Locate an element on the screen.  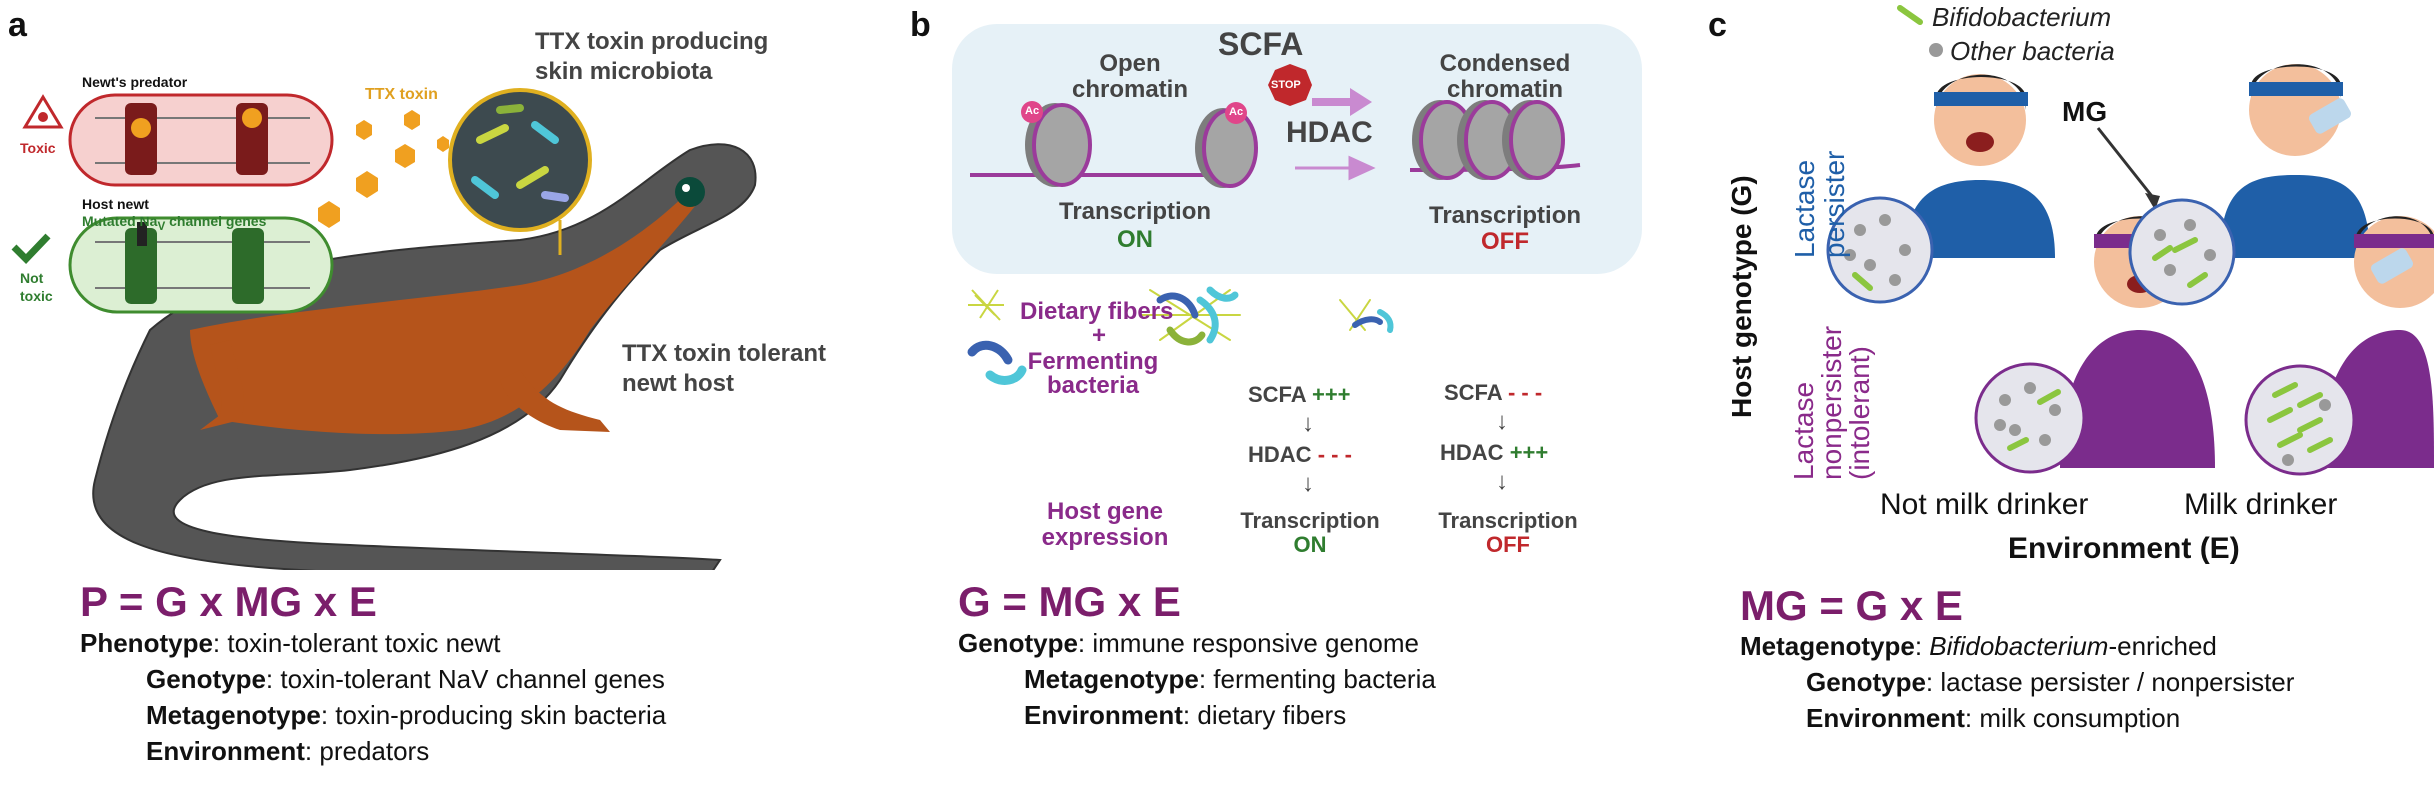
fermenting-label-2: bacteria is located at coordinates (1093, 385).